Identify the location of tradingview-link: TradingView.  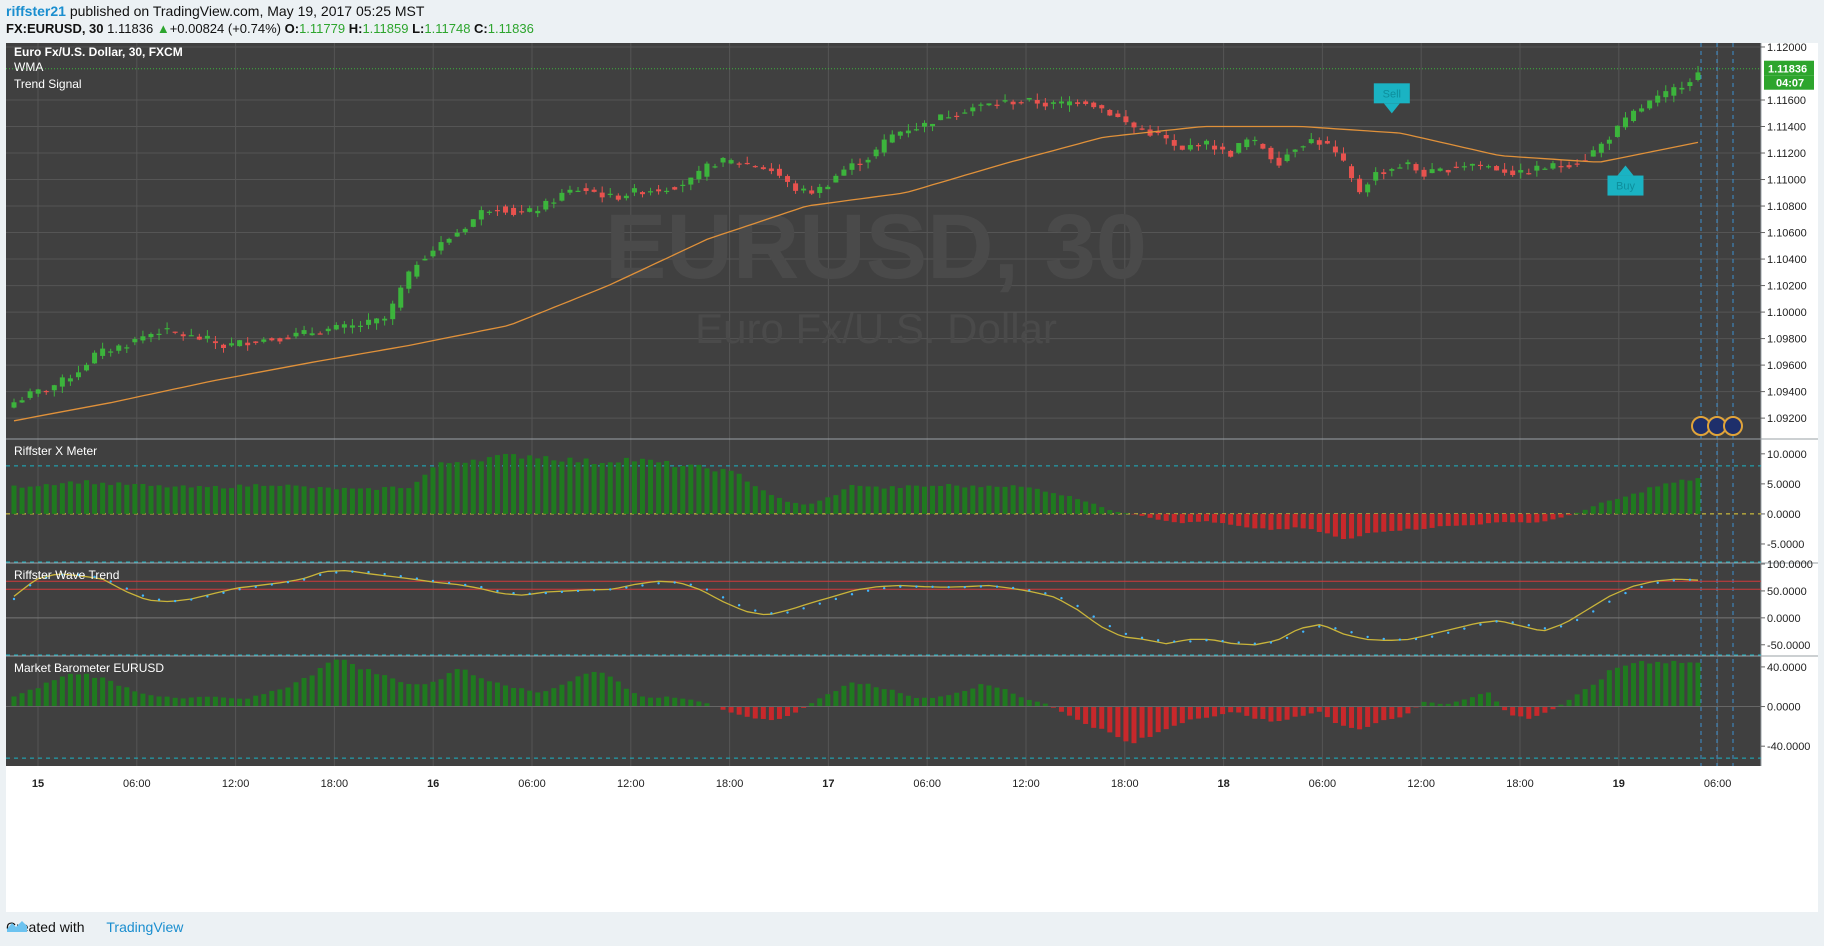
(145, 927).